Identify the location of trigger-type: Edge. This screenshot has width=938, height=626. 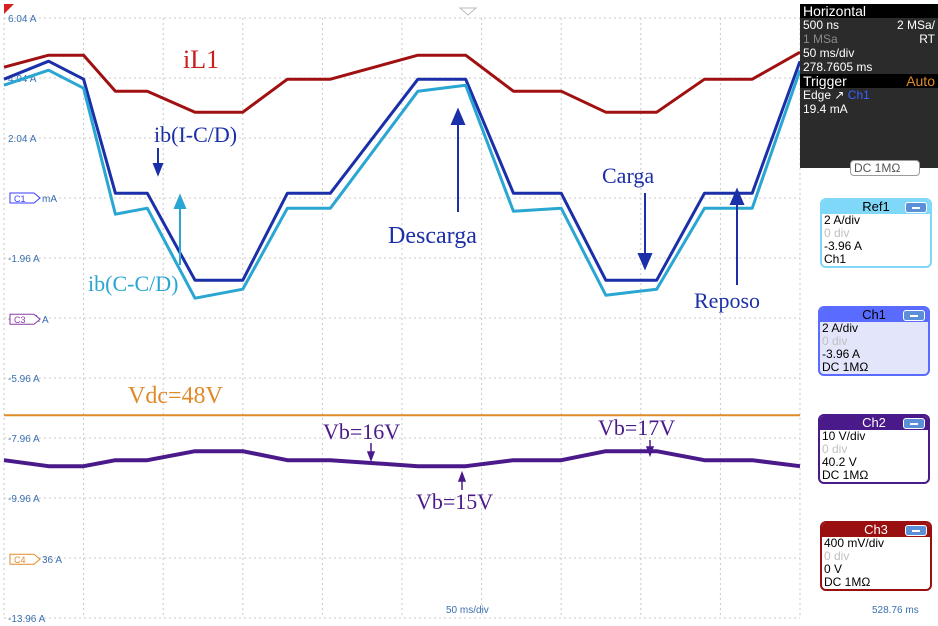
(817, 95).